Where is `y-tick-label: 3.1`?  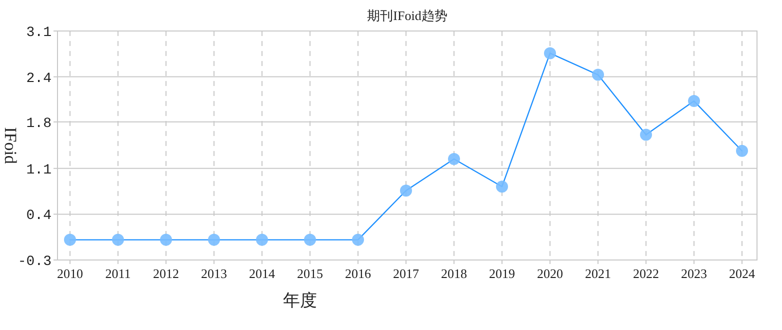 y-tick-label: 3.1 is located at coordinates (39, 33).